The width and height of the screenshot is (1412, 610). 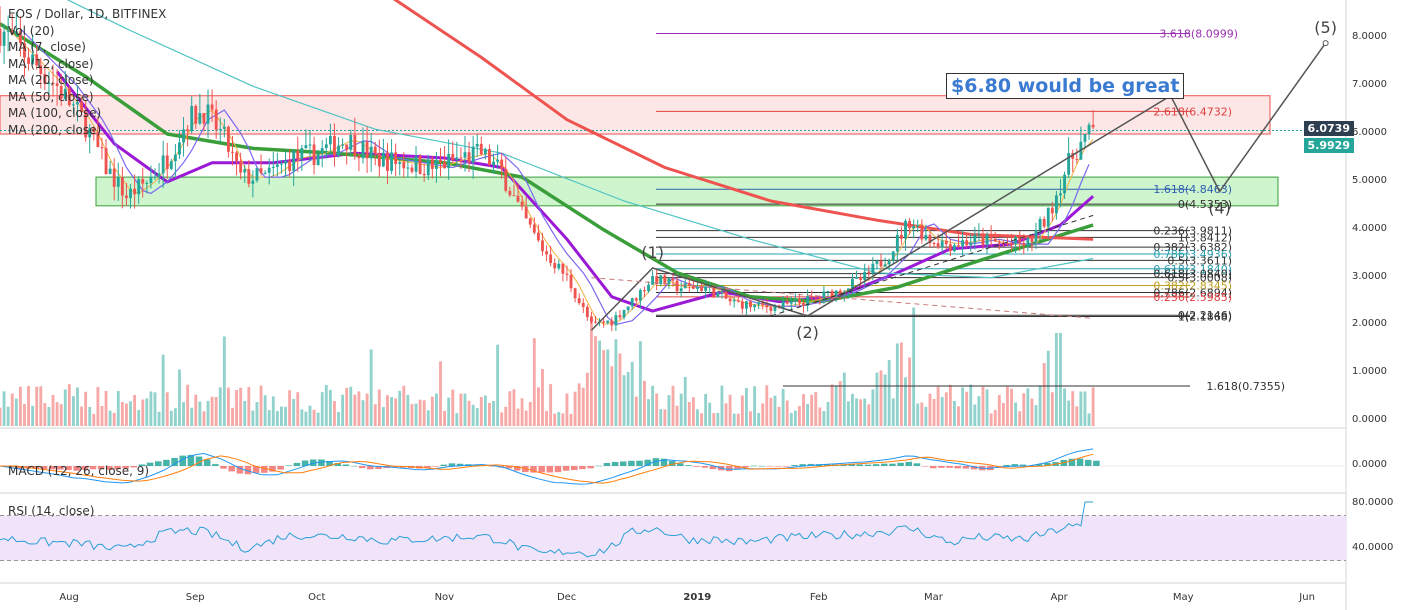 I want to click on legend-ma12: MA (12, close), so click(x=51, y=63).